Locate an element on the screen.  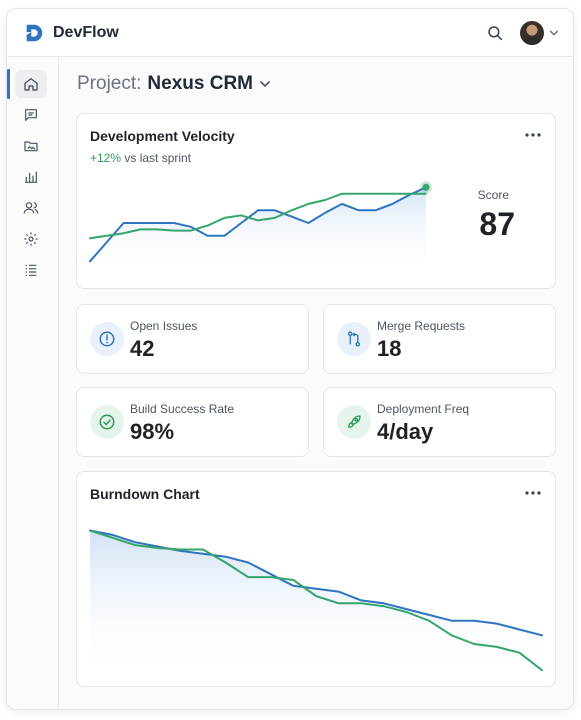
sidebar is located at coordinates (33, 383).